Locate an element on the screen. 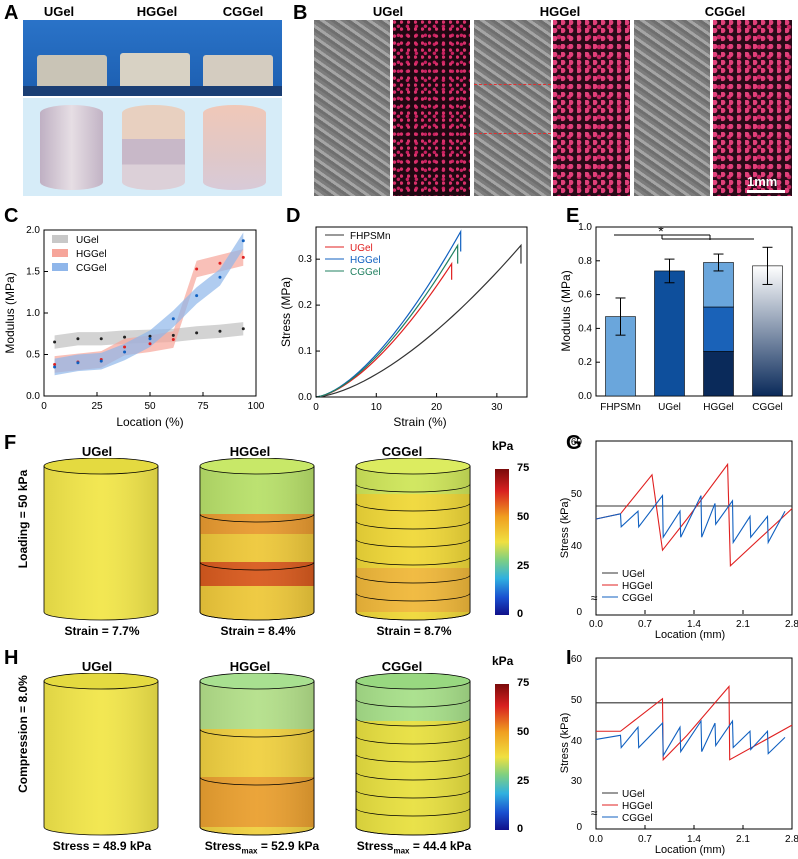 This screenshot has width=798, height=859. chart-g-ytick-0: 0 is located at coordinates (579, 612).